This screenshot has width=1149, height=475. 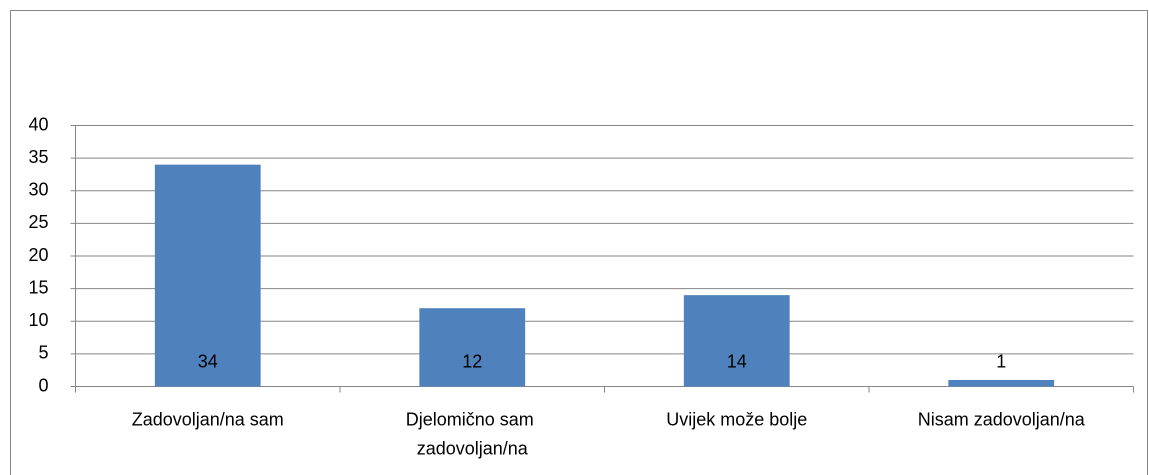 I want to click on y-tick-label: 20, so click(x=38, y=255).